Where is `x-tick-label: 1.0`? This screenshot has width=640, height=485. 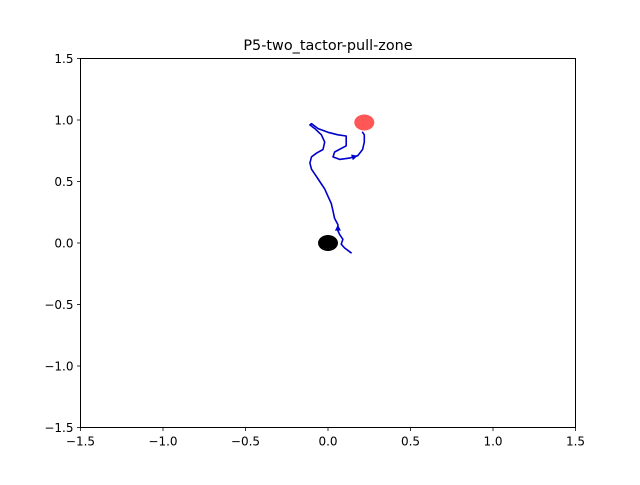 x-tick-label: 1.0 is located at coordinates (492, 442).